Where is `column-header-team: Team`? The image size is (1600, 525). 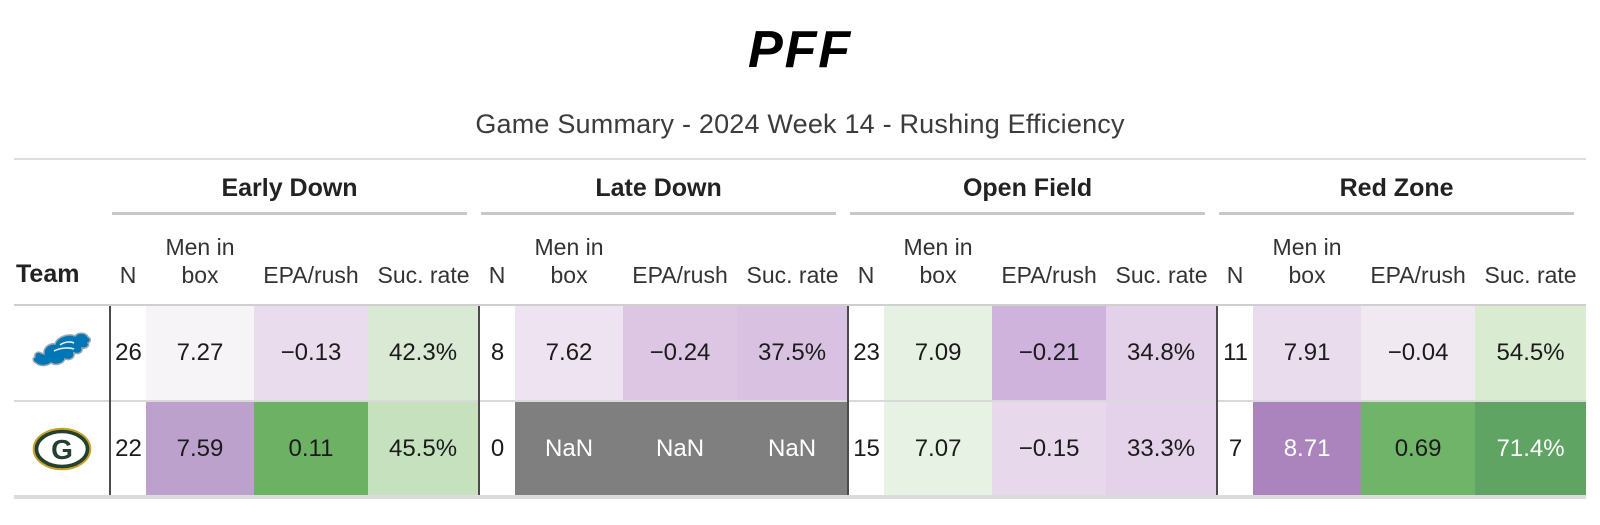 column-header-team: Team is located at coordinates (62, 260).